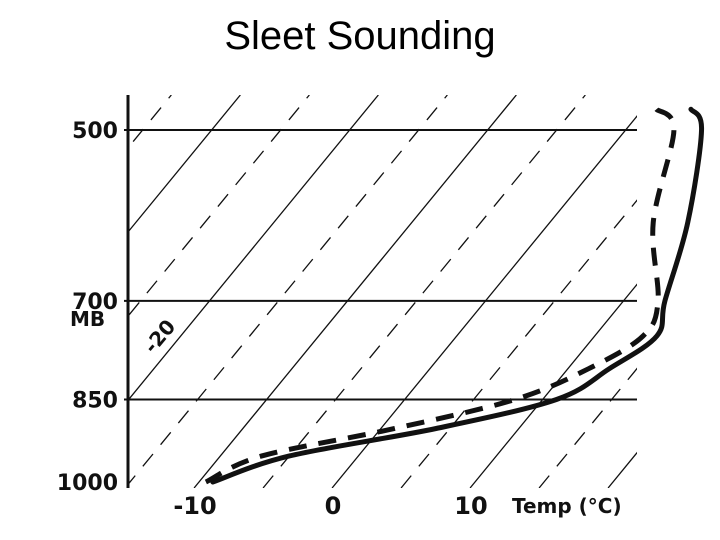  I want to click on x-tick-label: 0, so click(333, 506).